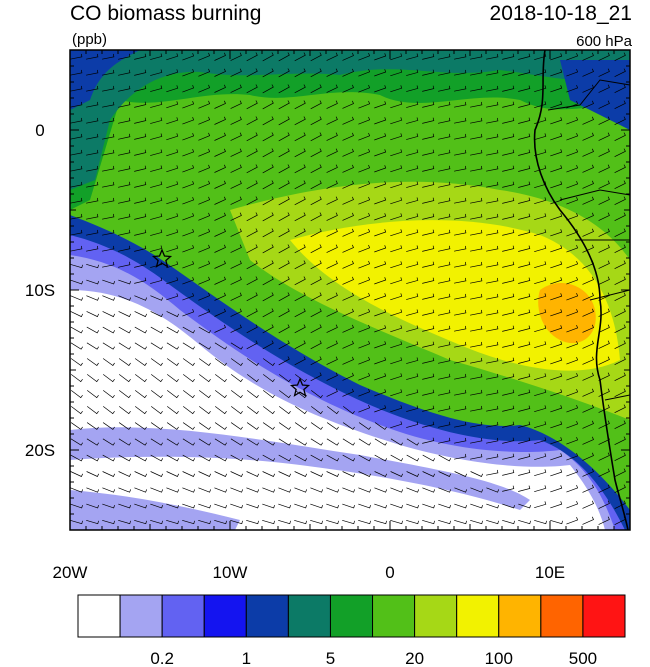 This screenshot has height=667, width=650. What do you see at coordinates (231, 322) in the screenshot?
I see `station-markers` at bounding box center [231, 322].